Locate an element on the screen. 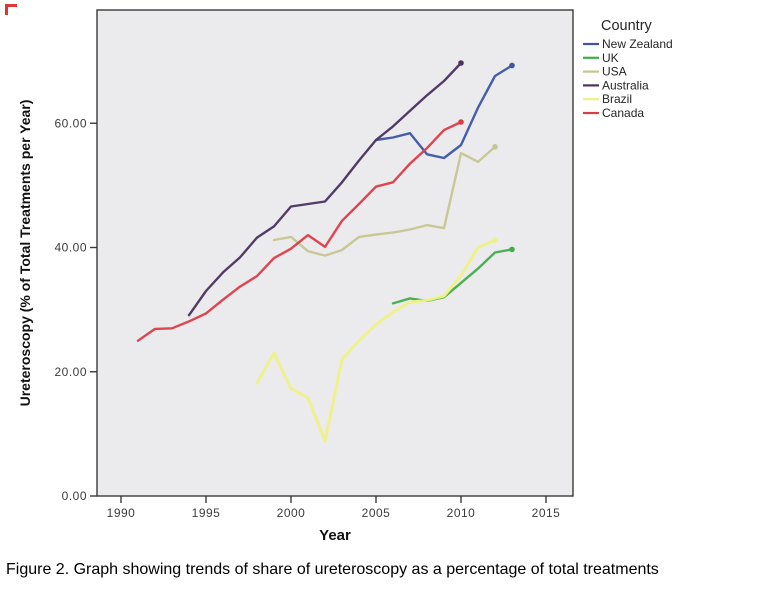 The height and width of the screenshot is (596, 763). legend-title: Country is located at coordinates (627, 26).